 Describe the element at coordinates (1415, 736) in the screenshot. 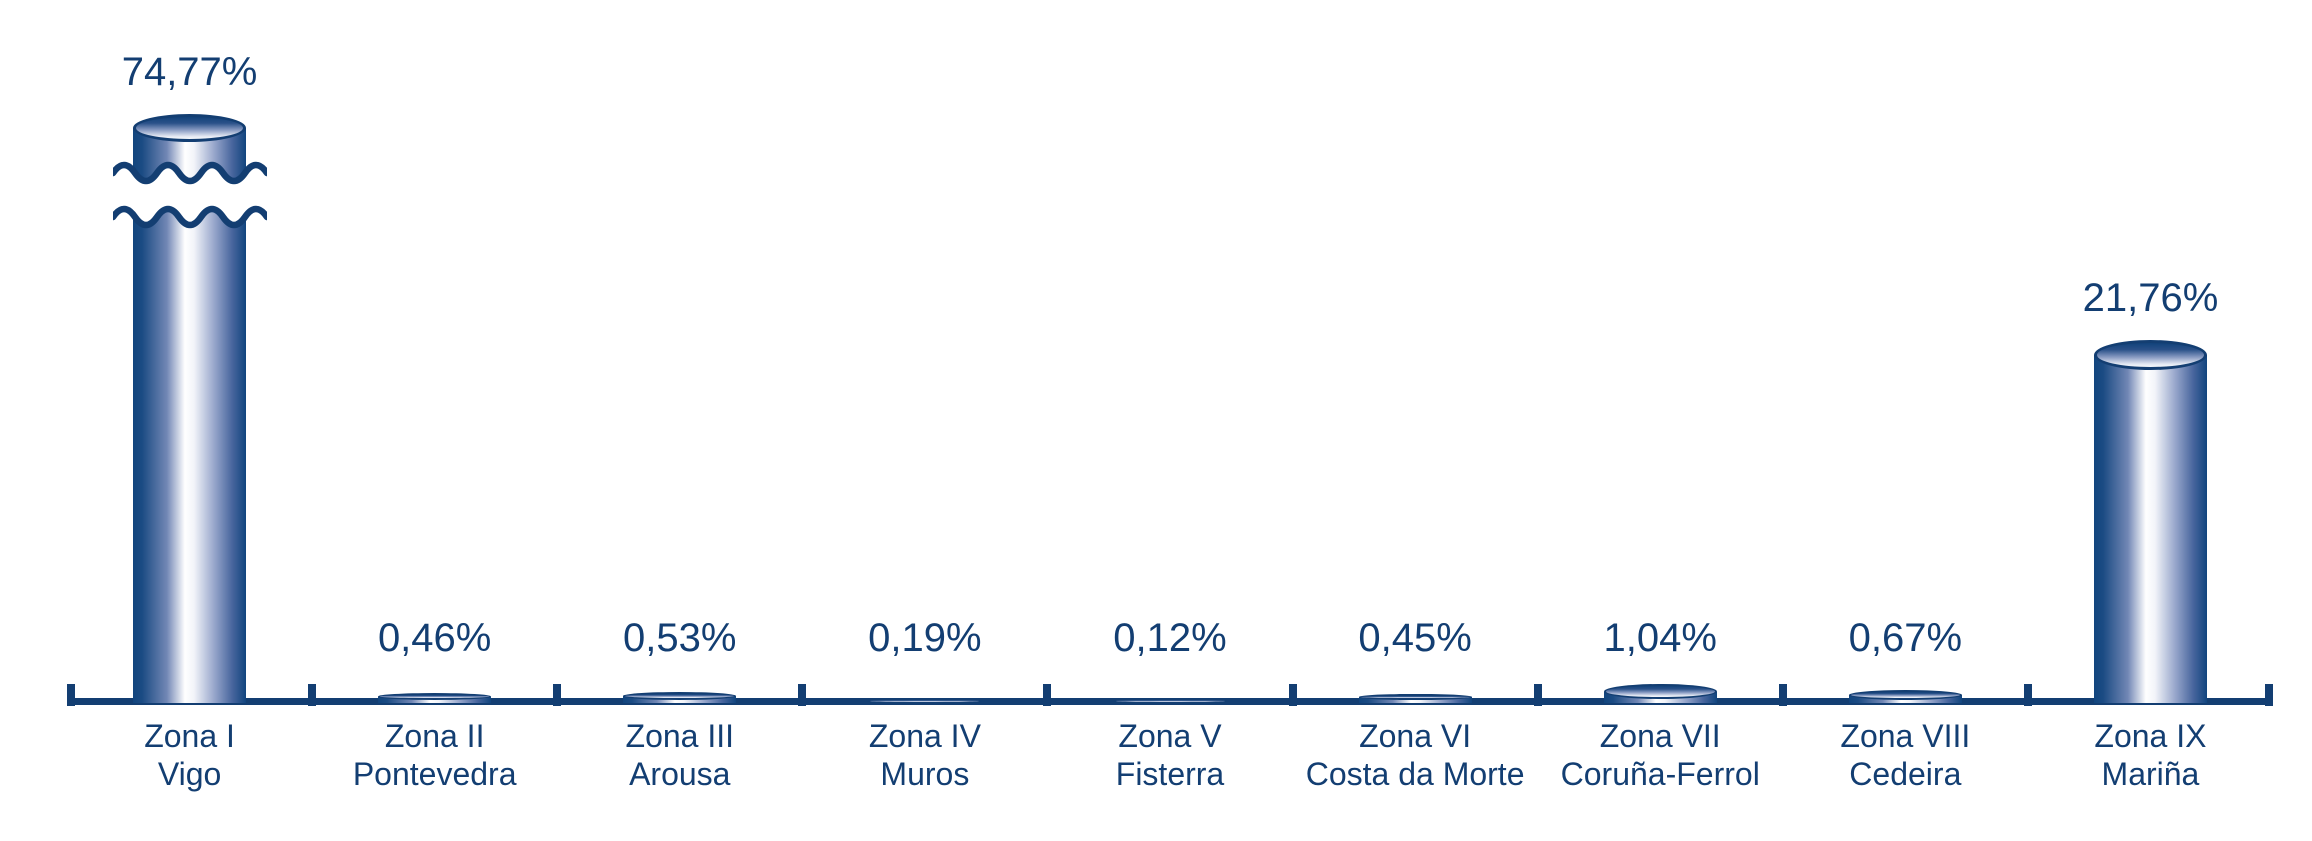

I see `category-zone-line: Zona VI` at that location.